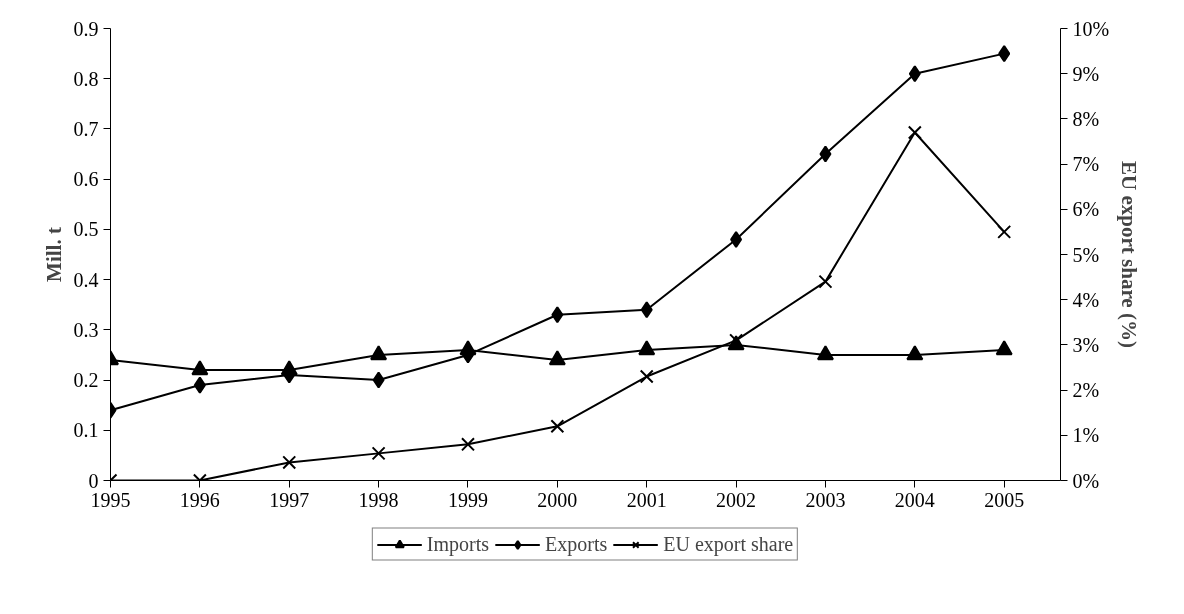  What do you see at coordinates (1129, 254) in the screenshot?
I see `y2-axis-title: EU export share (%)` at bounding box center [1129, 254].